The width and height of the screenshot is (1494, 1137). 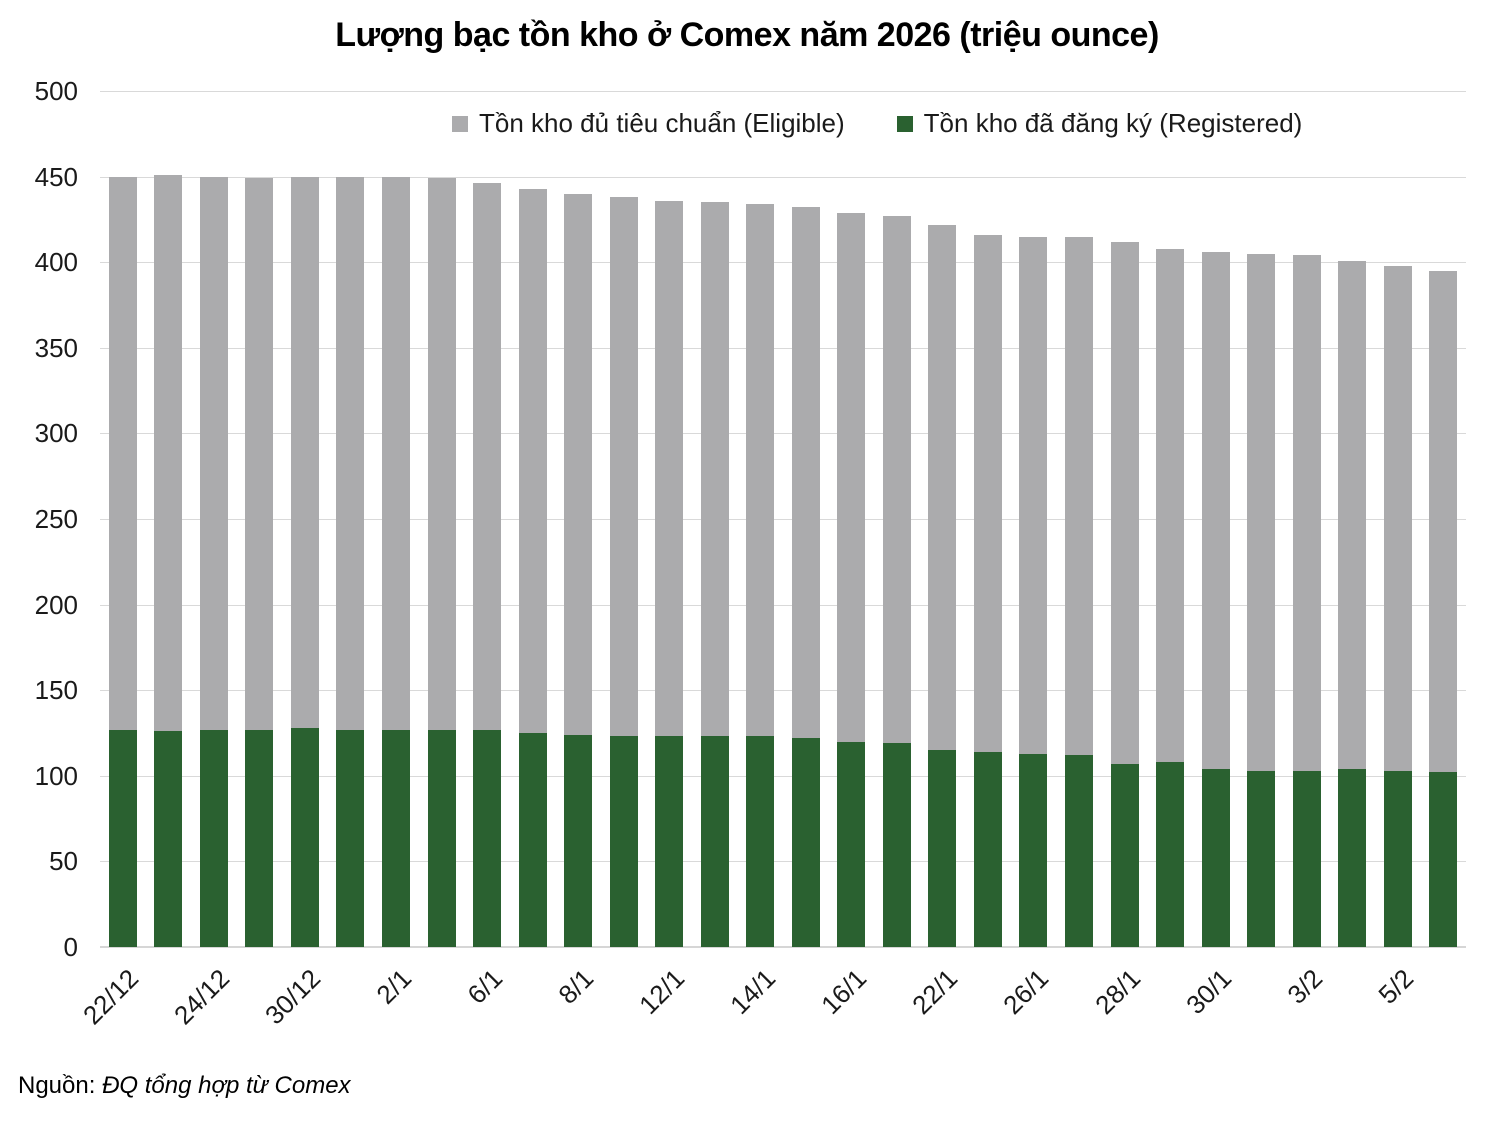 What do you see at coordinates (56, 347) in the screenshot?
I see `y-tick-label-350: 350` at bounding box center [56, 347].